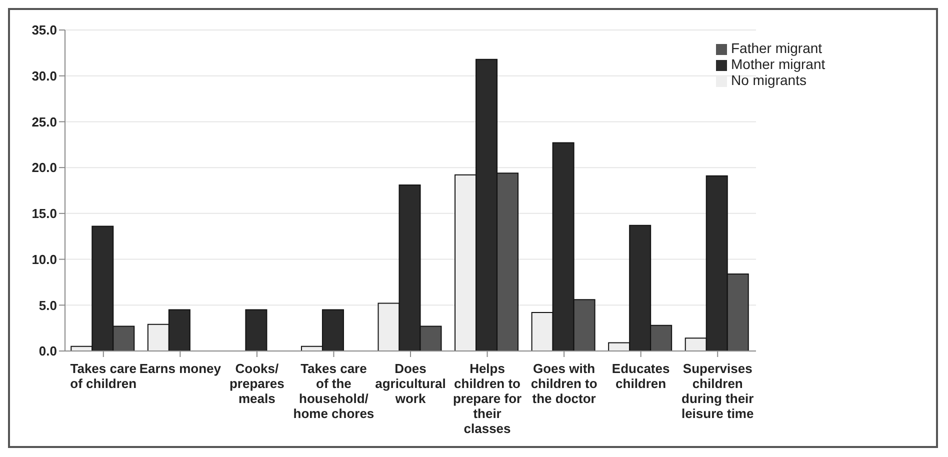 The height and width of the screenshot is (457, 948). What do you see at coordinates (256, 383) in the screenshot?
I see `x-tick-label: Cooks/ prepares meals` at bounding box center [256, 383].